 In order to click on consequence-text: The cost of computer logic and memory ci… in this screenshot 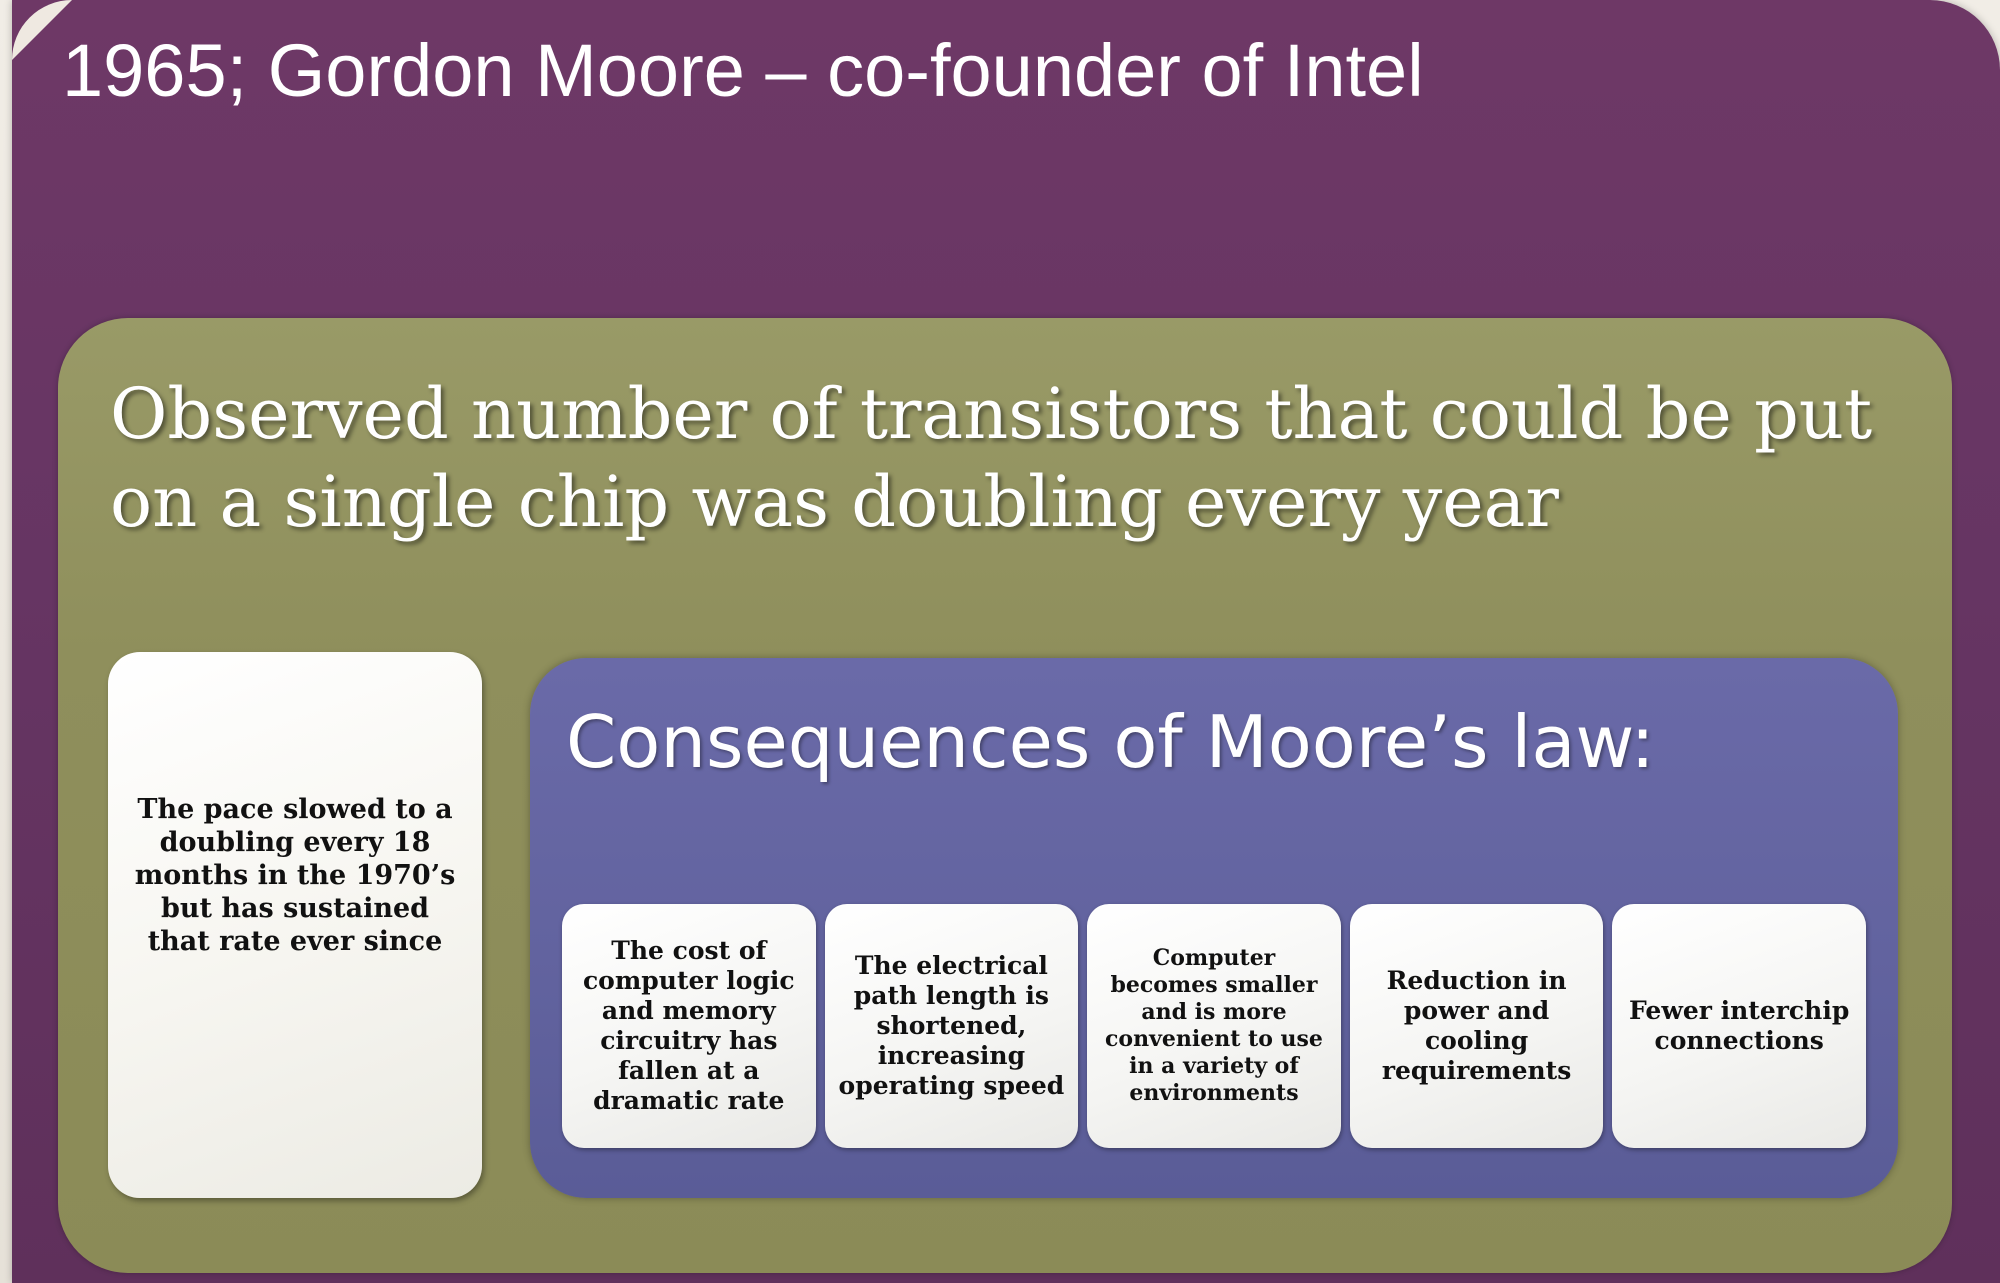, I will do `click(688, 1025)`.